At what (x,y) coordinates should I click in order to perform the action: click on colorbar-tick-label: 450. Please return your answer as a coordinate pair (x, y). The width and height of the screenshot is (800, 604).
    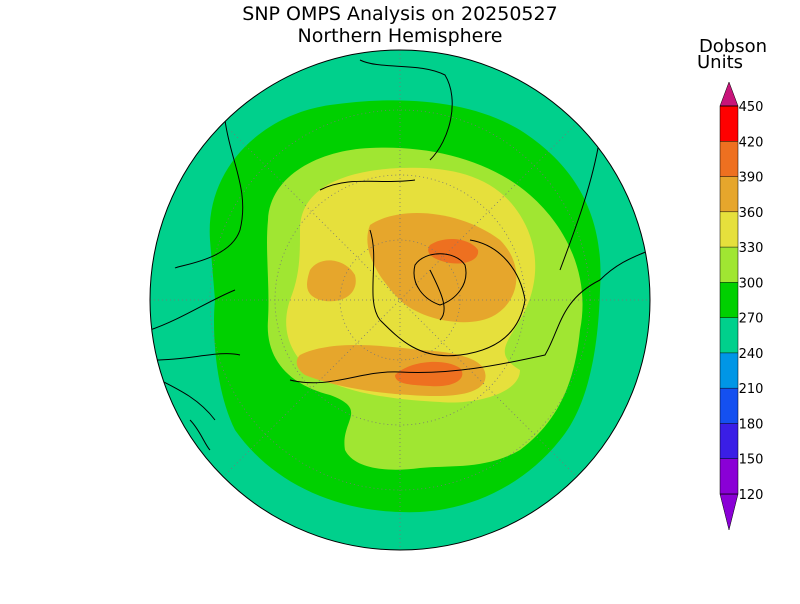
    Looking at the image, I should click on (751, 107).